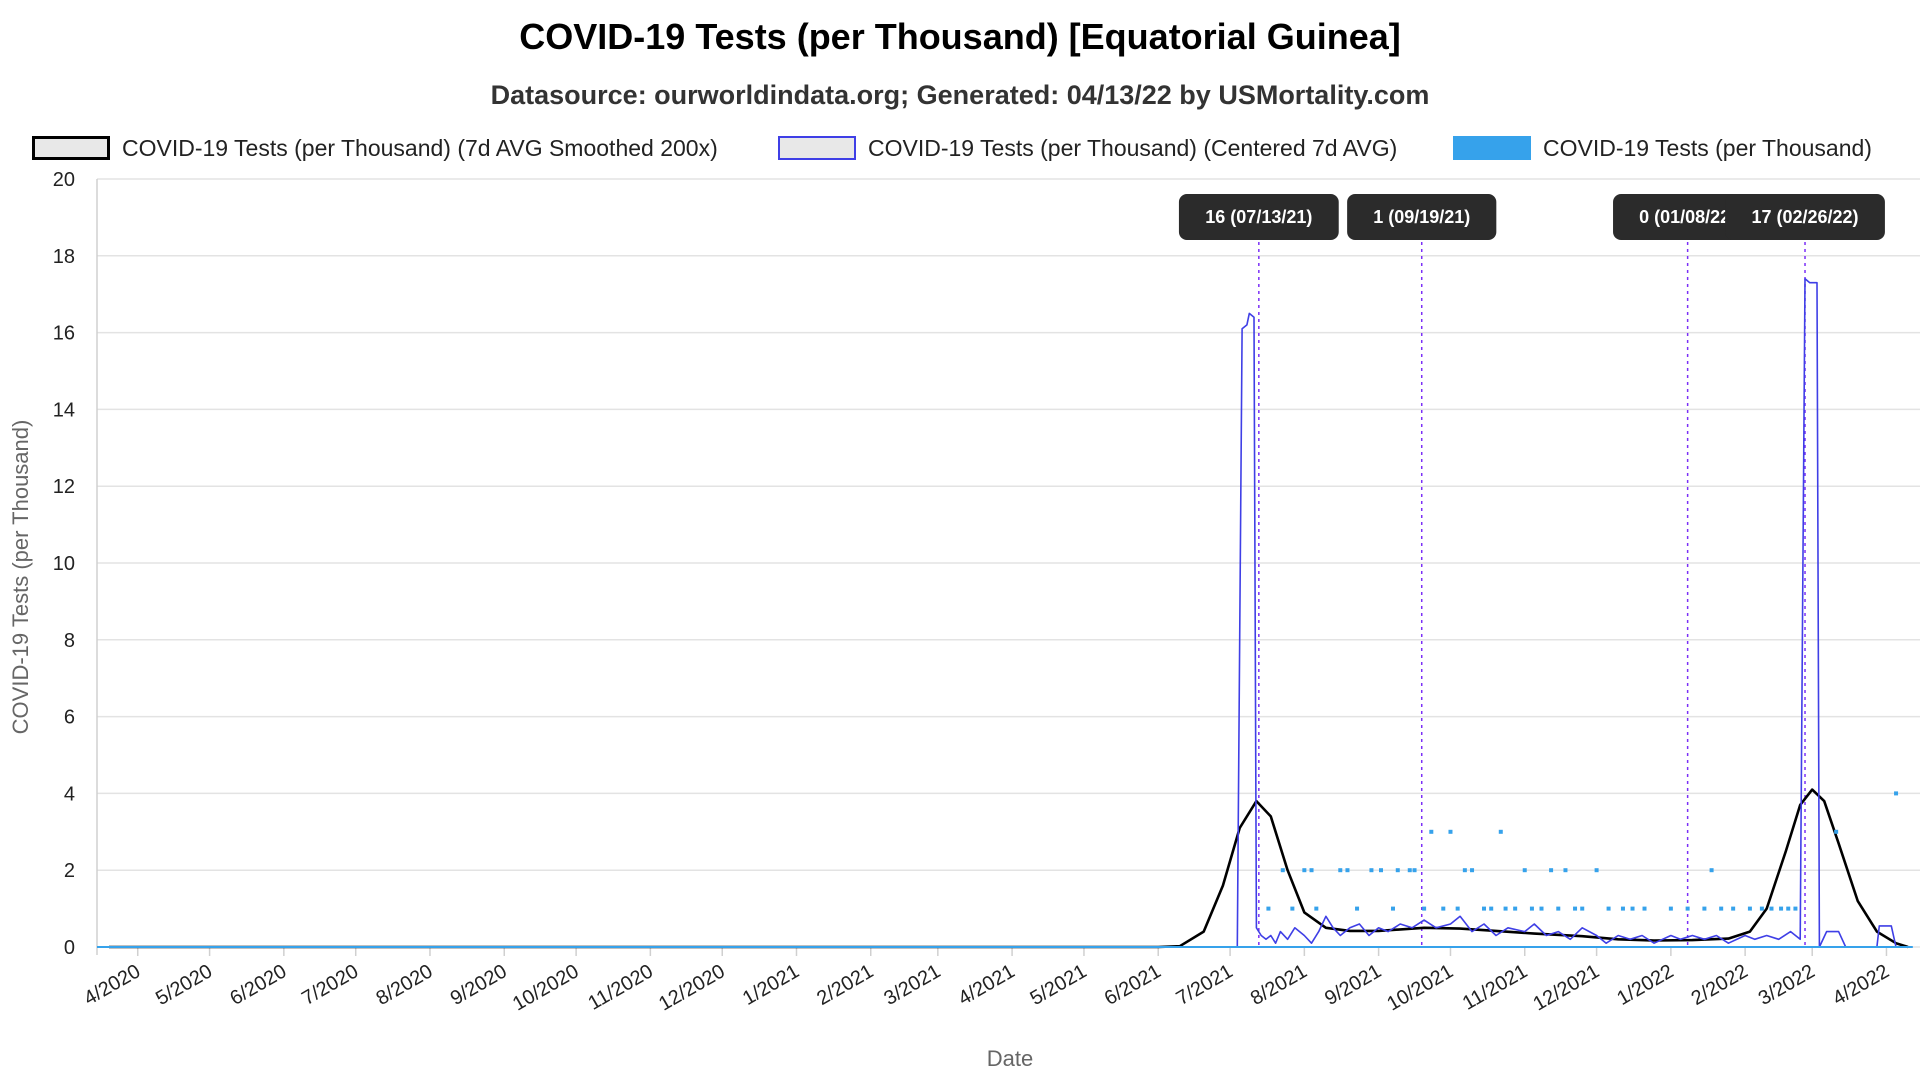 This screenshot has width=1920, height=1080. What do you see at coordinates (1861, 985) in the screenshot?
I see `x-tick-label: 4/2022` at bounding box center [1861, 985].